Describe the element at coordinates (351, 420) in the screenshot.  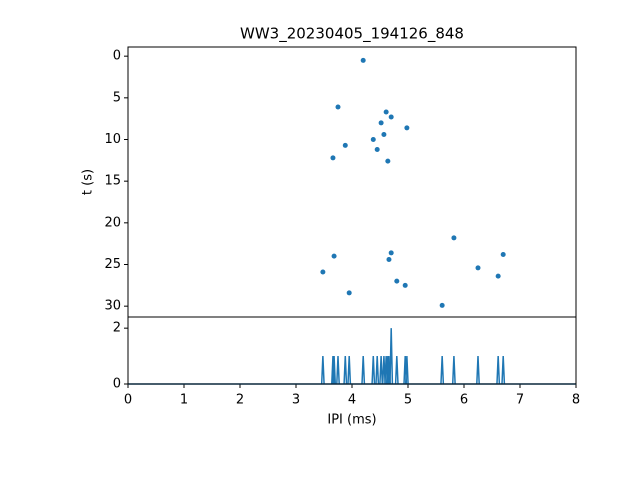
I see `x-axis-label: IPI (ms)` at that location.